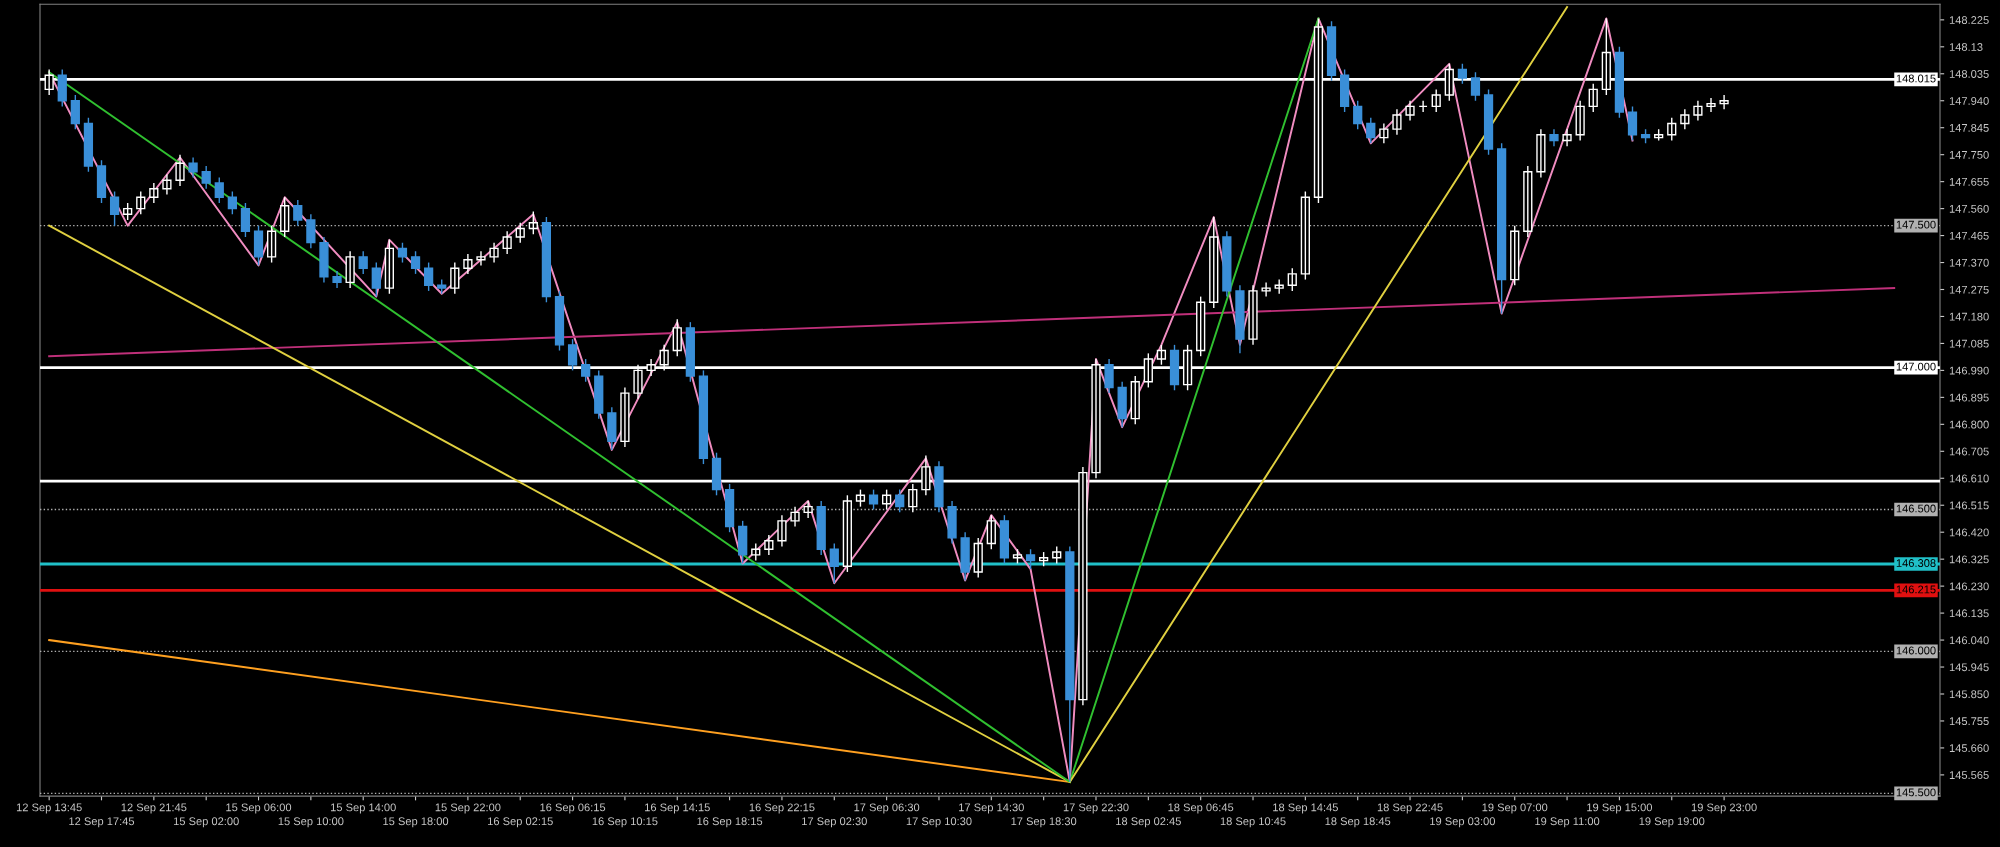 This screenshot has height=847, width=2000. Describe the element at coordinates (573, 808) in the screenshot. I see `x-tick-label: 16 Sep 06:15` at that location.